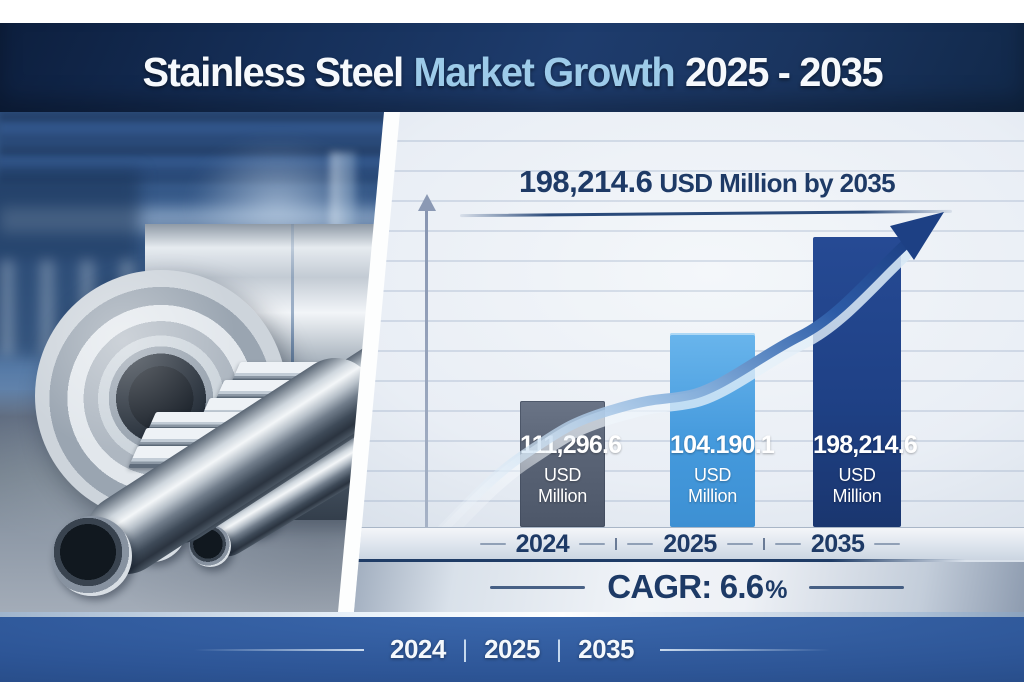  I want to click on bar-2025: 104.190.1 USD Million, so click(722, 430).